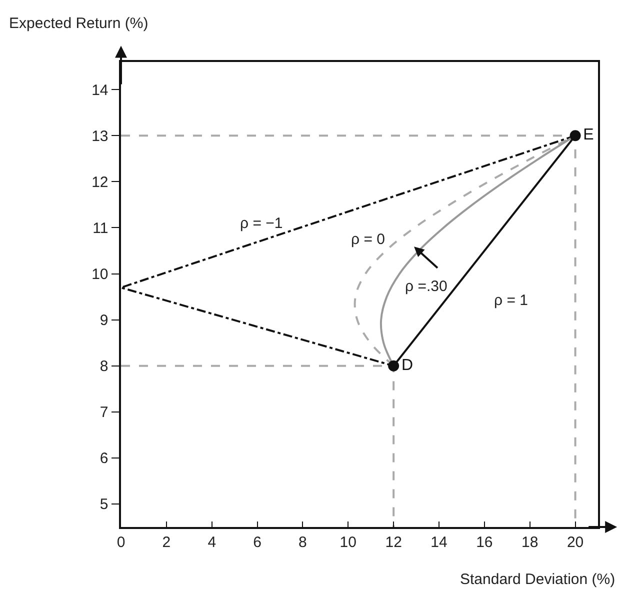  Describe the element at coordinates (104, 413) in the screenshot. I see `y-tick-label: 7` at that location.